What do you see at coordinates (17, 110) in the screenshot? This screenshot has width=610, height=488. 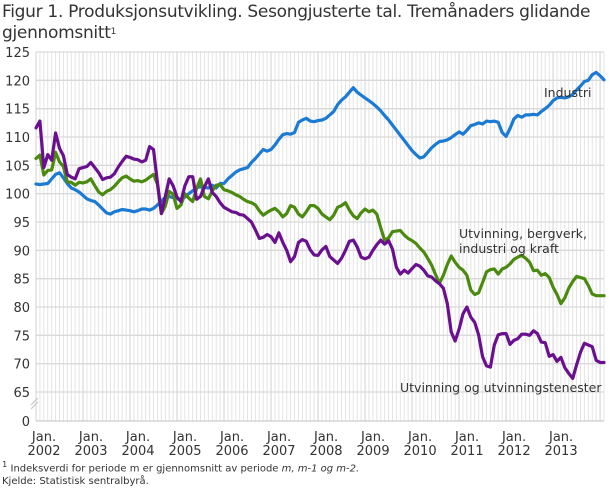 I see `y-tick-label: 115` at bounding box center [17, 110].